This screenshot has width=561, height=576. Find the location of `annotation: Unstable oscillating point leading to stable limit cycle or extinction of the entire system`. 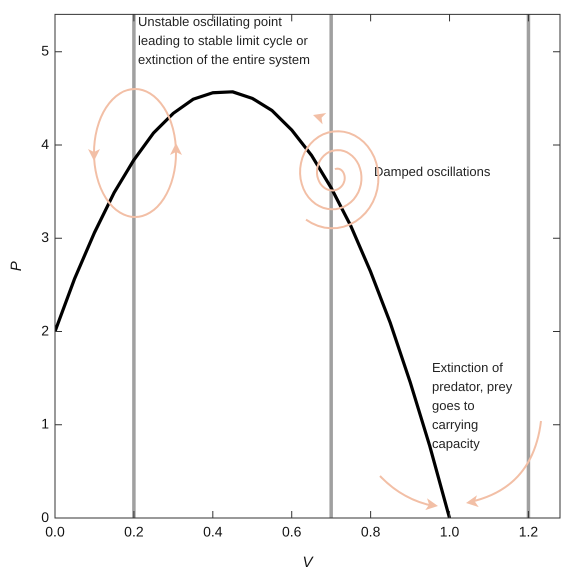

annotation: Unstable oscillating point leading to stable limit cycle or extinction of the entire system is located at coordinates (224, 41).